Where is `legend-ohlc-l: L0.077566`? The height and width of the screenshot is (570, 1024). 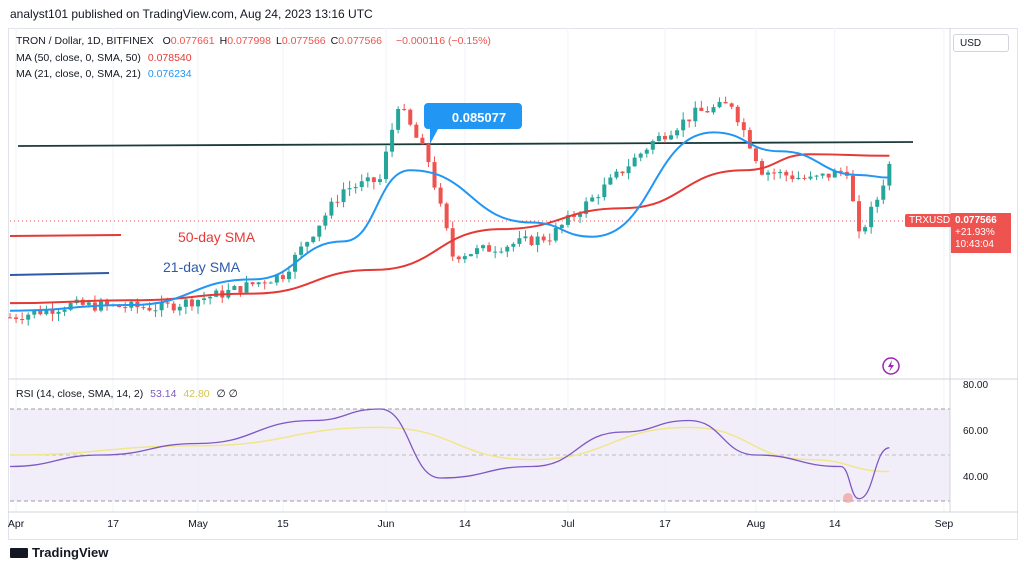 legend-ohlc-l: L0.077566 is located at coordinates (300, 41).